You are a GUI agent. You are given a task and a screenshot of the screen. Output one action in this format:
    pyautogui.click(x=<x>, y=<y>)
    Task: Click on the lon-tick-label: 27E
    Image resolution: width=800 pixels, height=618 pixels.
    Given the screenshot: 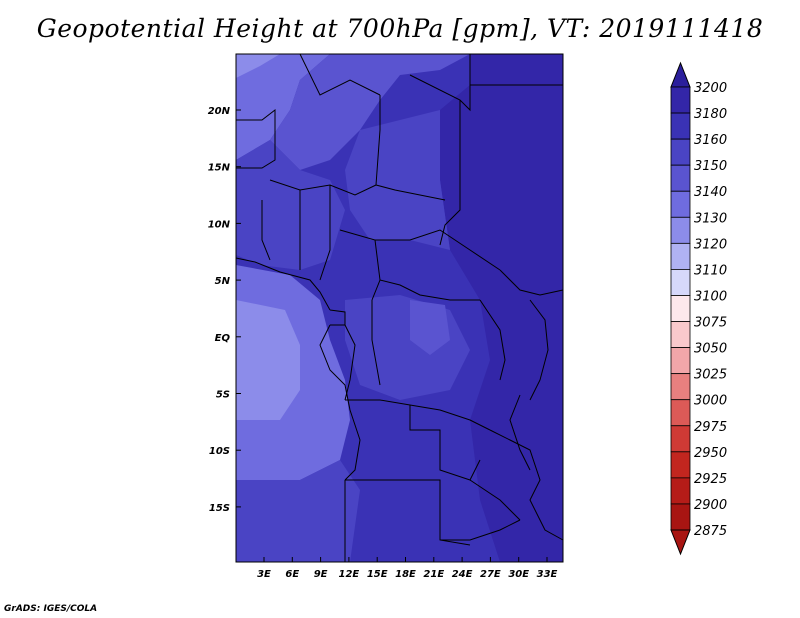 What is the action you would take?
    pyautogui.click(x=490, y=574)
    